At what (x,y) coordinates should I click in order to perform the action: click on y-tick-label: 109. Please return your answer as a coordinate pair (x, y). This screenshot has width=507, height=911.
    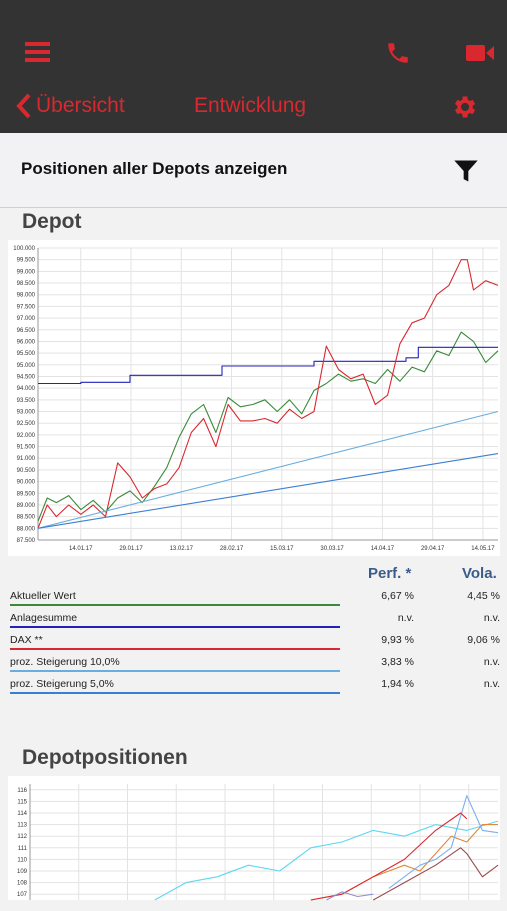
    Looking at the image, I should click on (22, 872).